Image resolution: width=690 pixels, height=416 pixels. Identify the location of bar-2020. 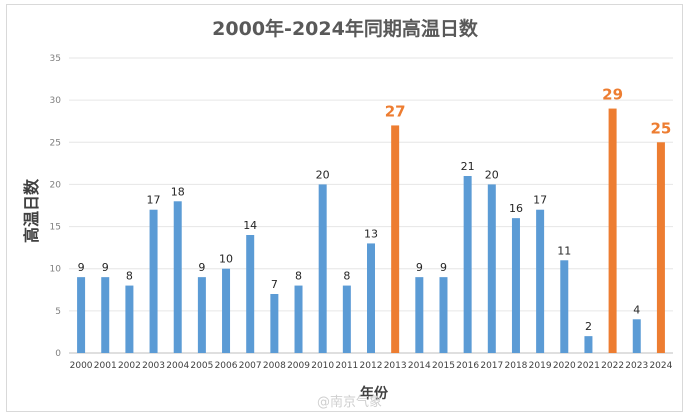
(564, 306).